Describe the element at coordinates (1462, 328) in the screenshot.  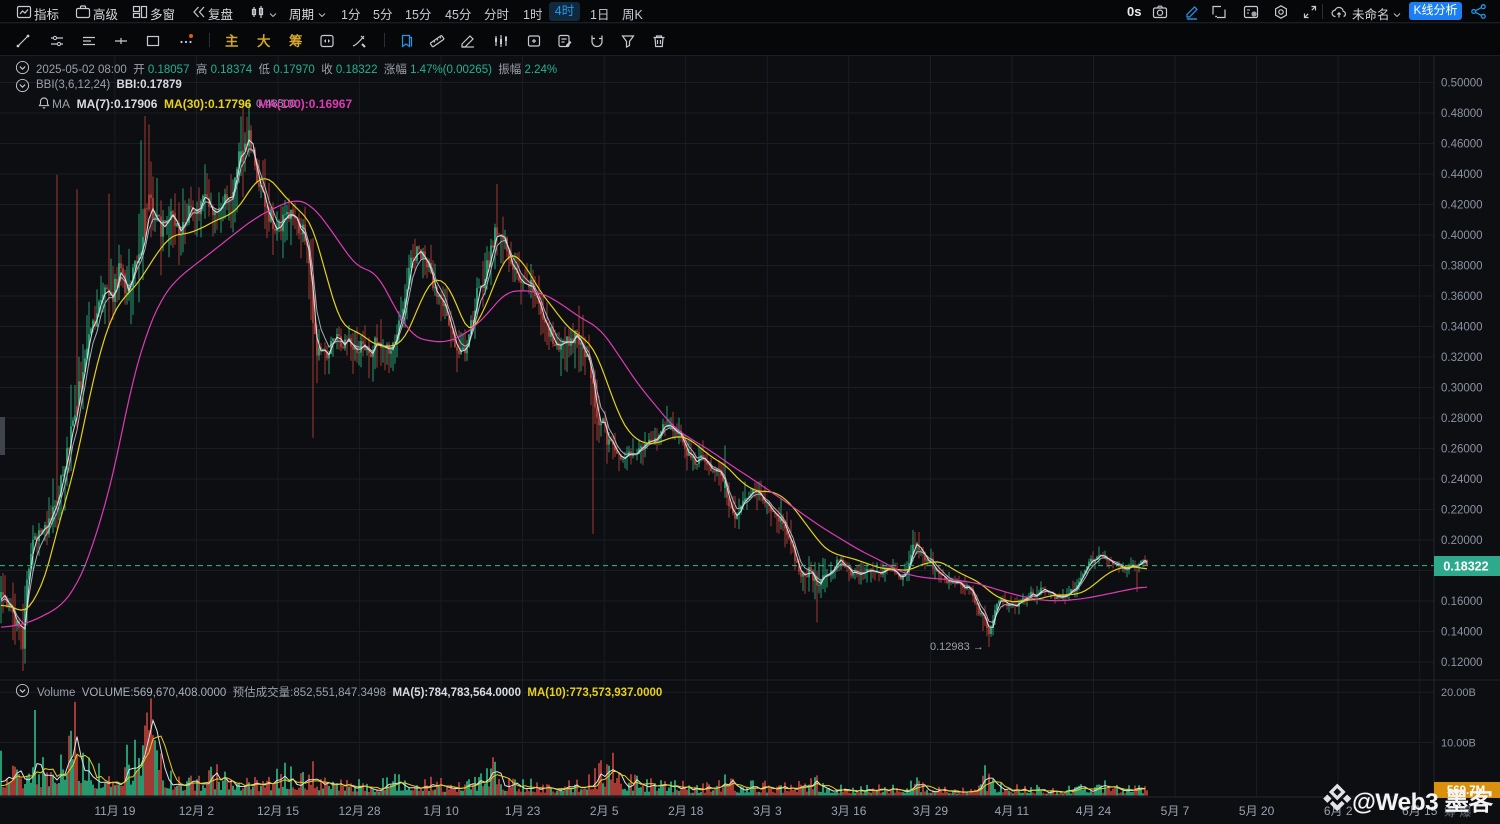
I see `svg-text: 0.34000` at that location.